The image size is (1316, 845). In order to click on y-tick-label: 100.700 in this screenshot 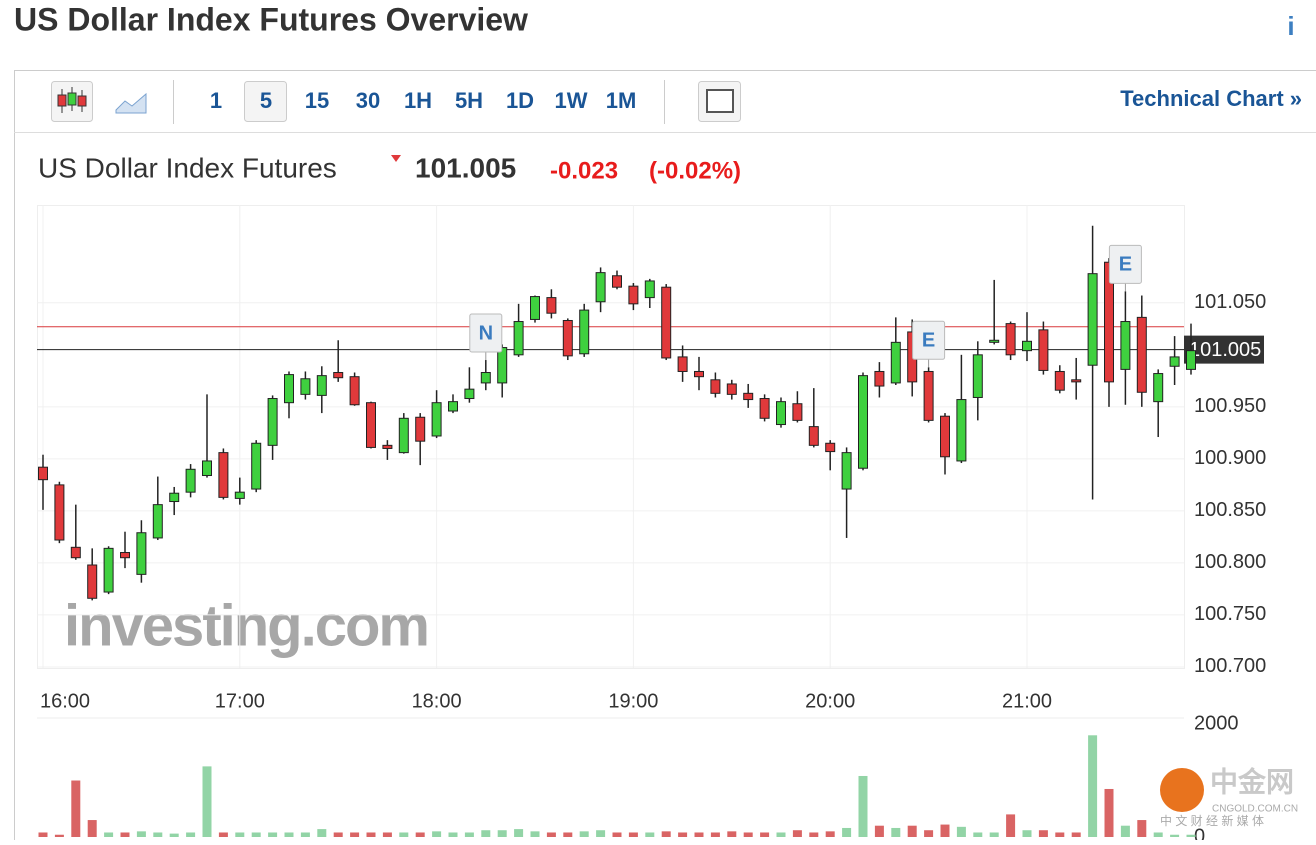, I will do `click(1230, 666)`.